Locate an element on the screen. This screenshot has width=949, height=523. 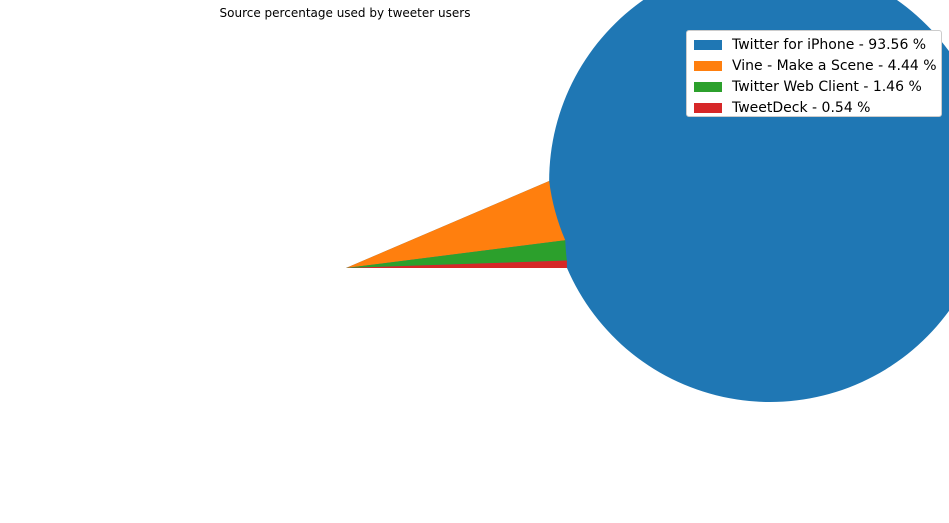
legend-label: Twitter Web Client - 1.46 % is located at coordinates (827, 86).